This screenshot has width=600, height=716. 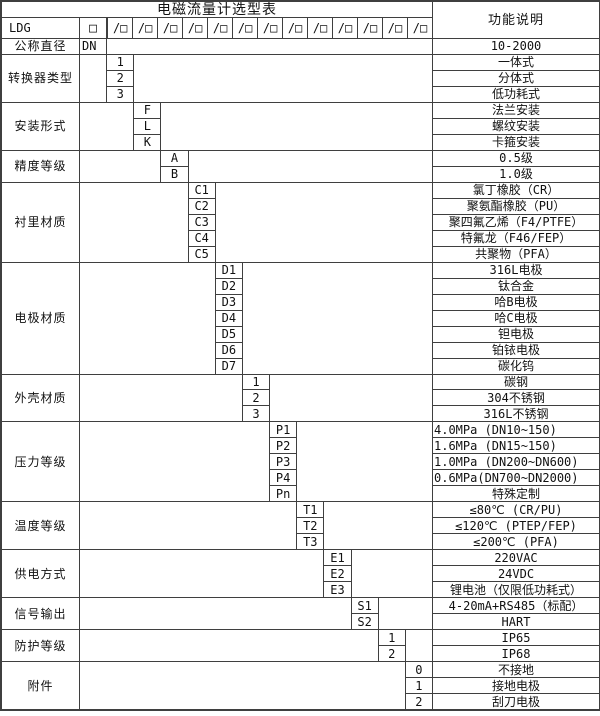 I want to click on option-code: T1, so click(x=310, y=509).